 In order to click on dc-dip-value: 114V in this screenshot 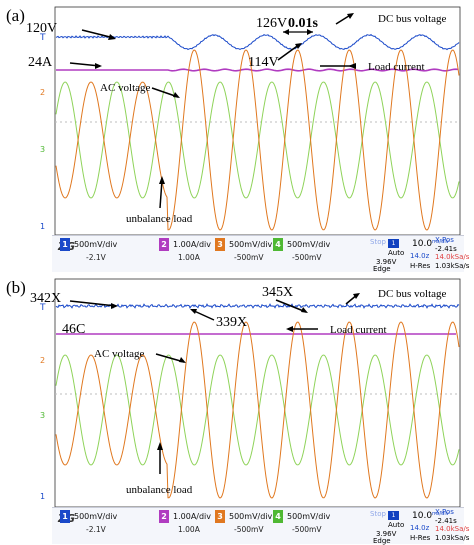, I will do `click(263, 62)`.